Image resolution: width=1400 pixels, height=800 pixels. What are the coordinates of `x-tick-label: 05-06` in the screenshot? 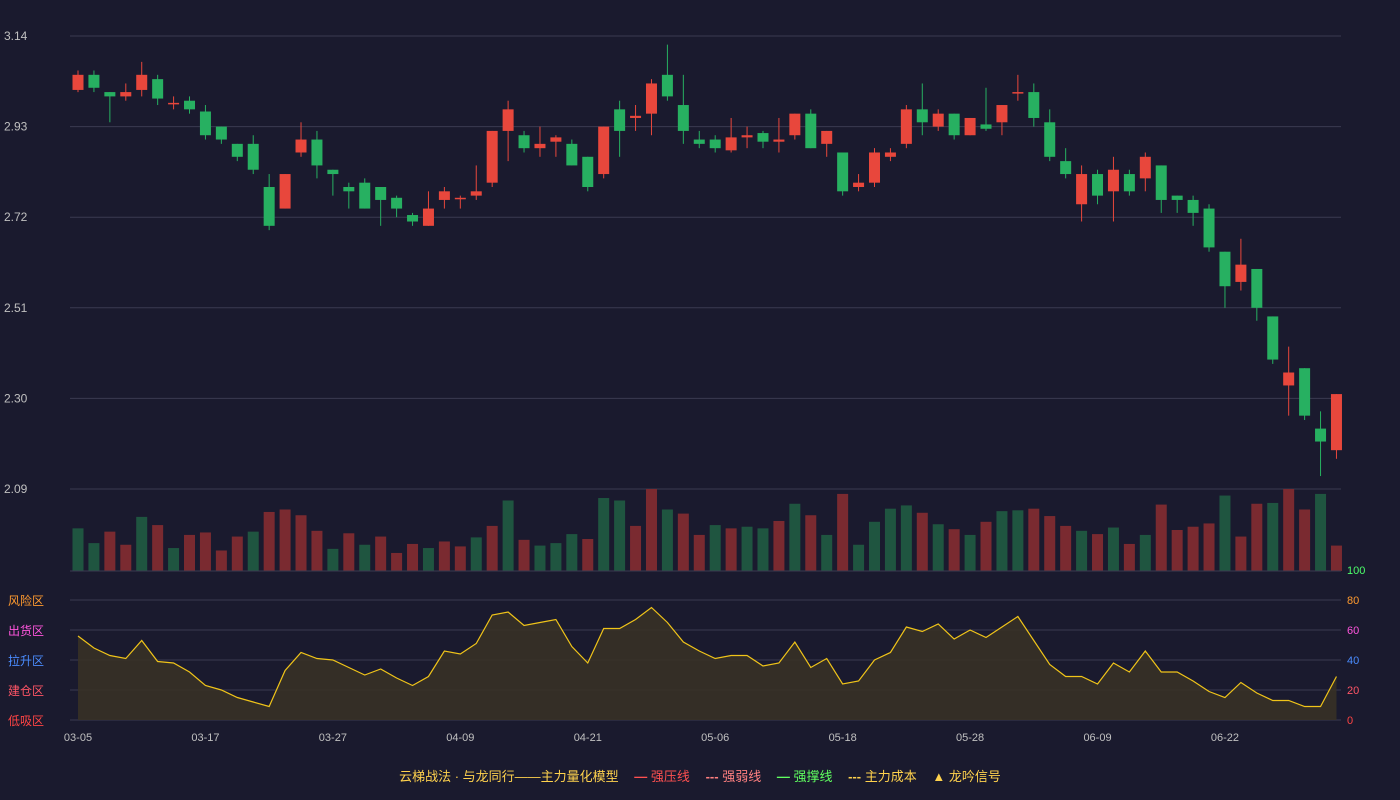 It's located at (715, 738).